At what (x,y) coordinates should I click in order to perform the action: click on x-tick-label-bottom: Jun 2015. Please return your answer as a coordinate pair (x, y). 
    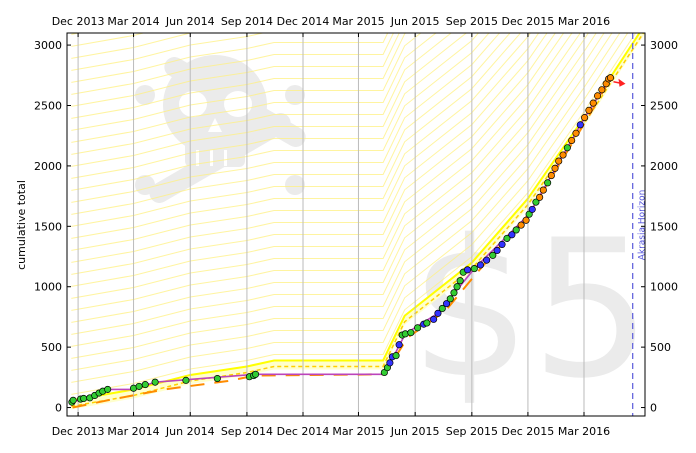
    Looking at the image, I should click on (415, 431).